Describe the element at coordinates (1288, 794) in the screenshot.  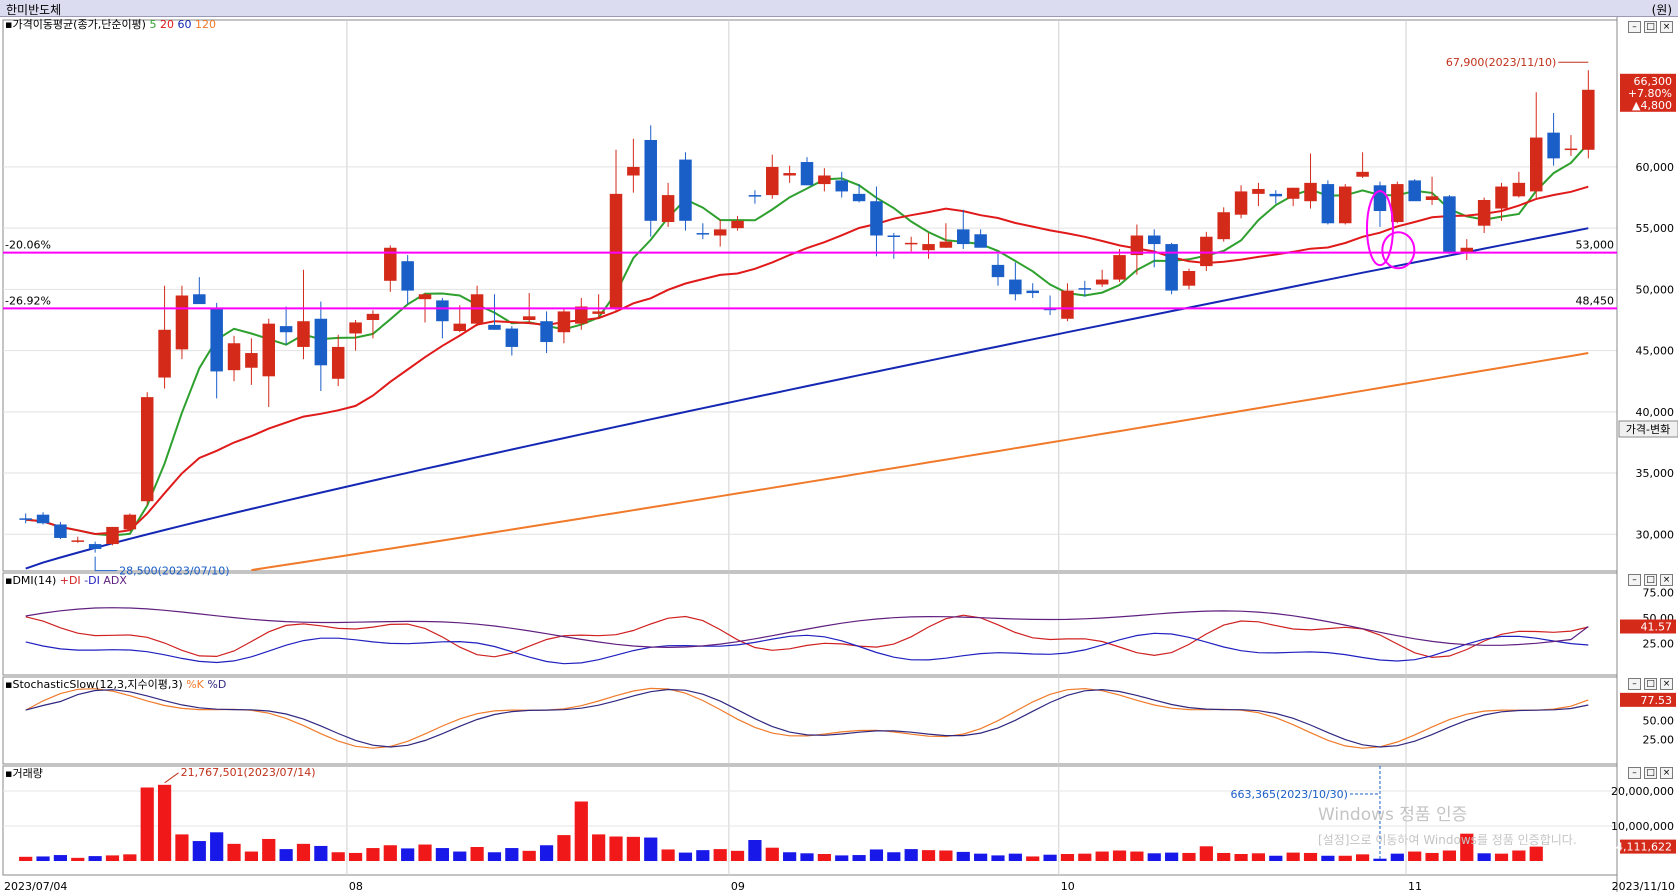
I see `mark-volume-annotation: 663,365(2023/10/30)` at that location.